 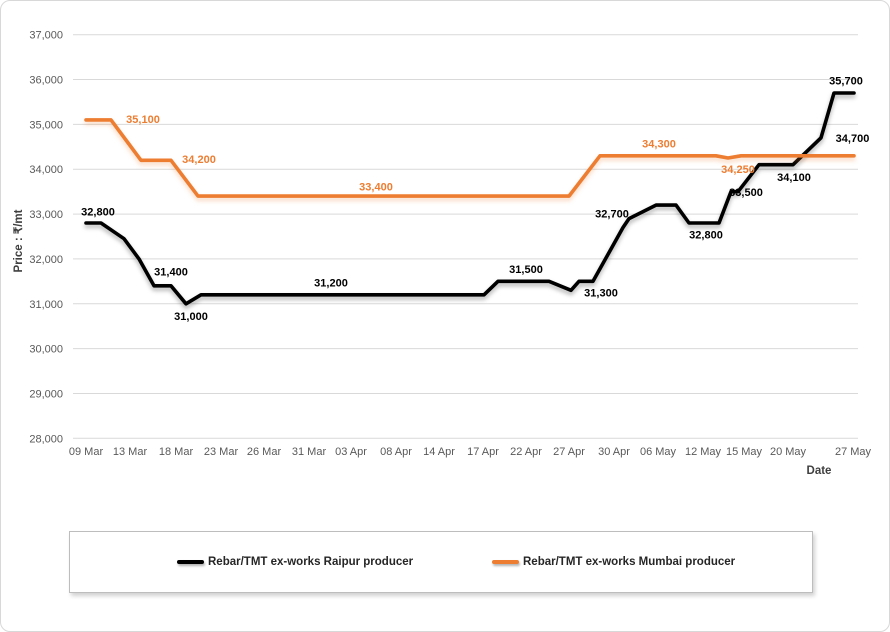 I want to click on x-axis-title: Date, so click(x=819, y=471).